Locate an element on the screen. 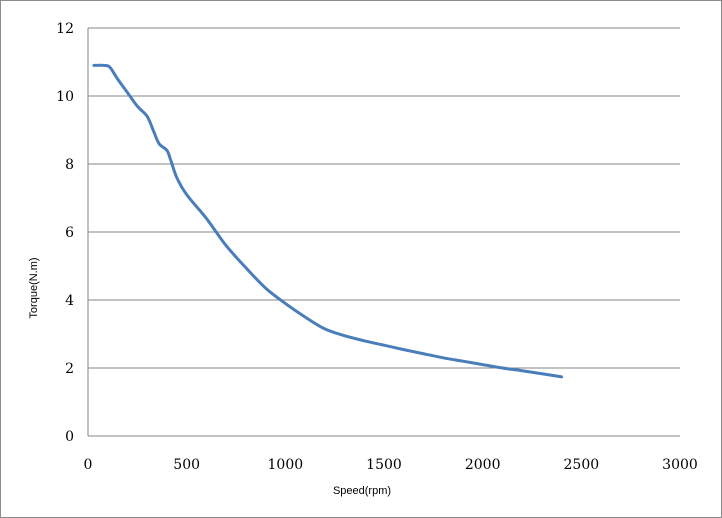 This screenshot has width=722, height=518. y-tick-label: 6 is located at coordinates (69, 233).